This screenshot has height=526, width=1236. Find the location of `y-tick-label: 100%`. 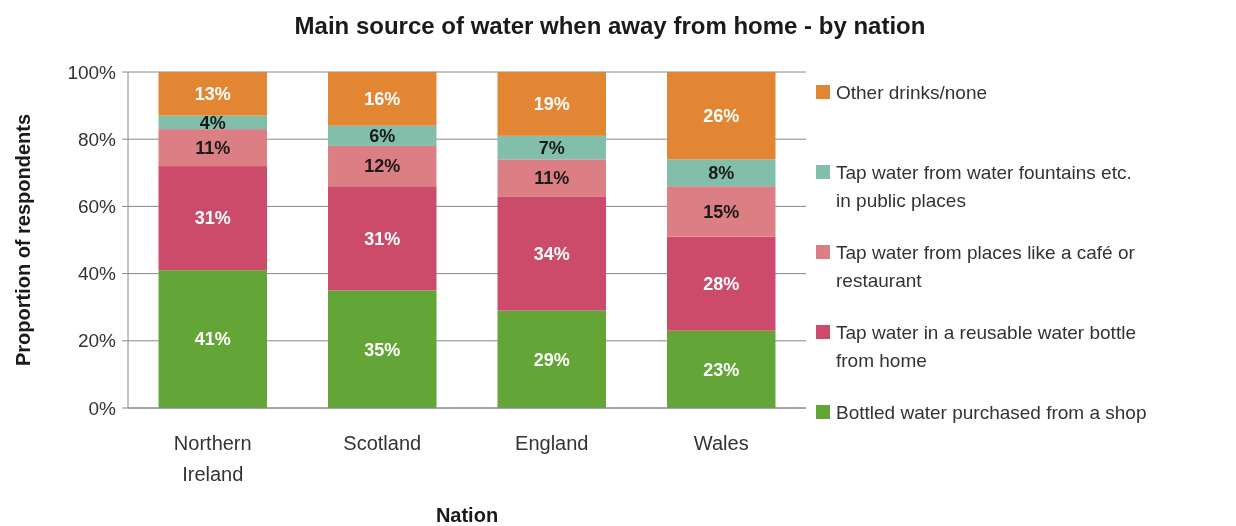

y-tick-label: 100% is located at coordinates (92, 72).